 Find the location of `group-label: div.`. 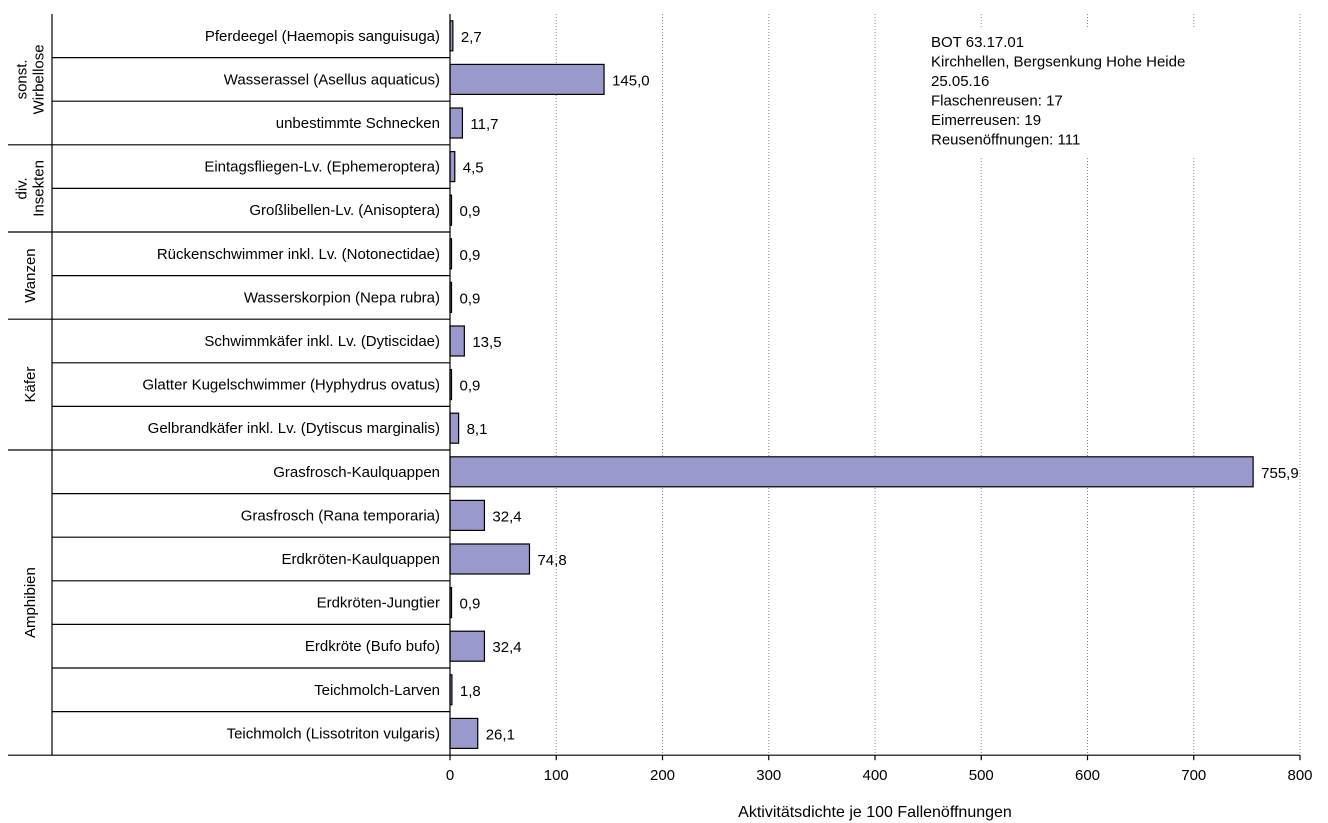

group-label: div. is located at coordinates (22, 188).